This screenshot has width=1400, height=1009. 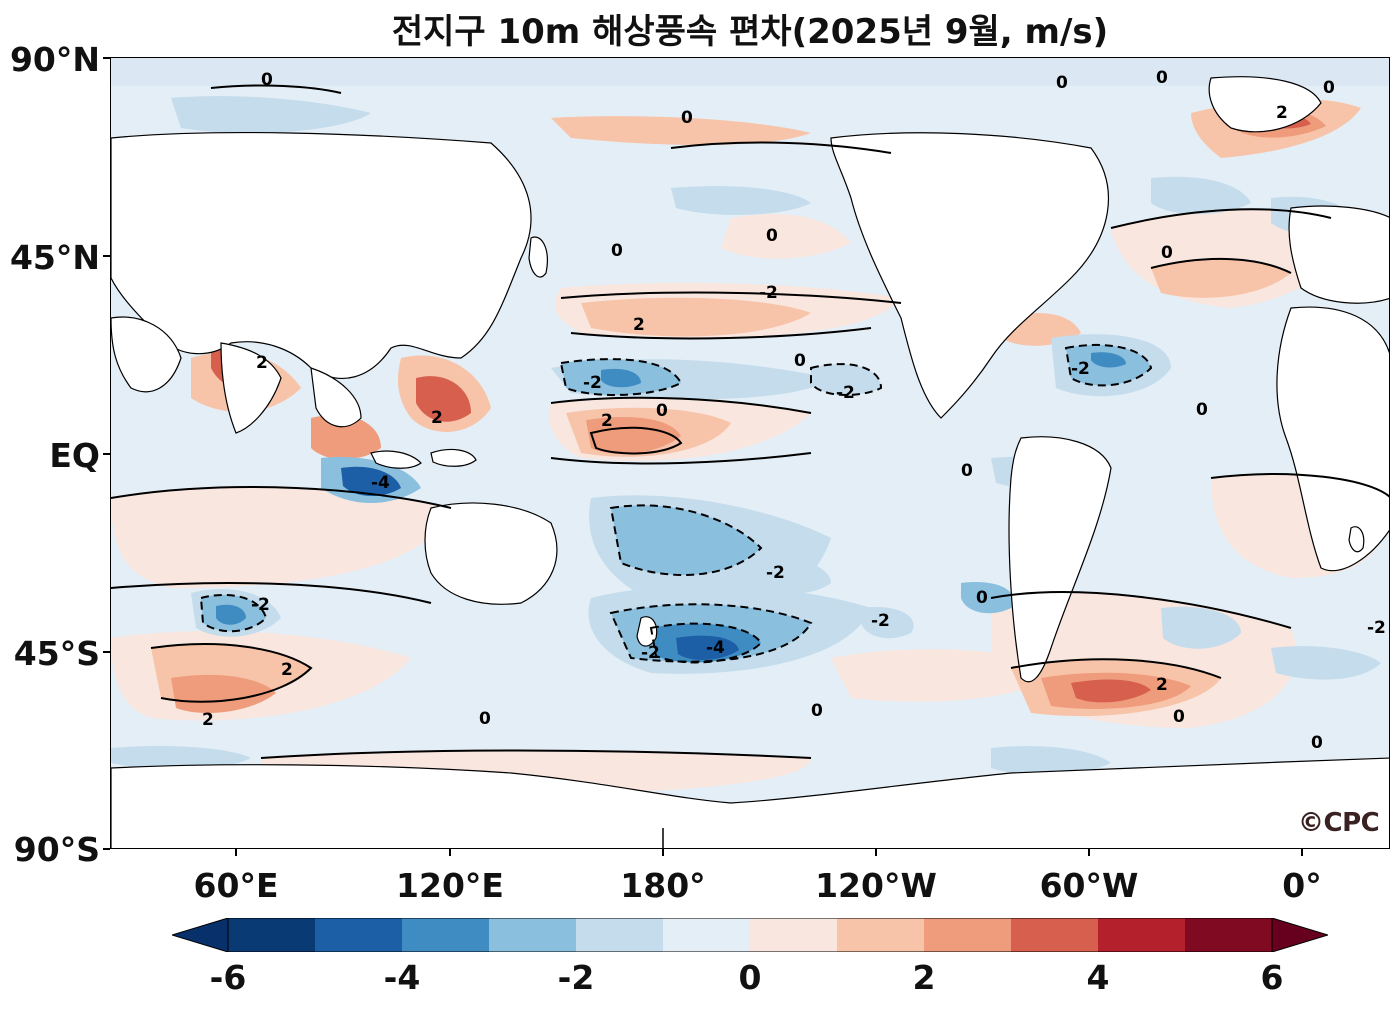 What do you see at coordinates (450, 885) in the screenshot?
I see `lon-label-120e: 120°E` at bounding box center [450, 885].